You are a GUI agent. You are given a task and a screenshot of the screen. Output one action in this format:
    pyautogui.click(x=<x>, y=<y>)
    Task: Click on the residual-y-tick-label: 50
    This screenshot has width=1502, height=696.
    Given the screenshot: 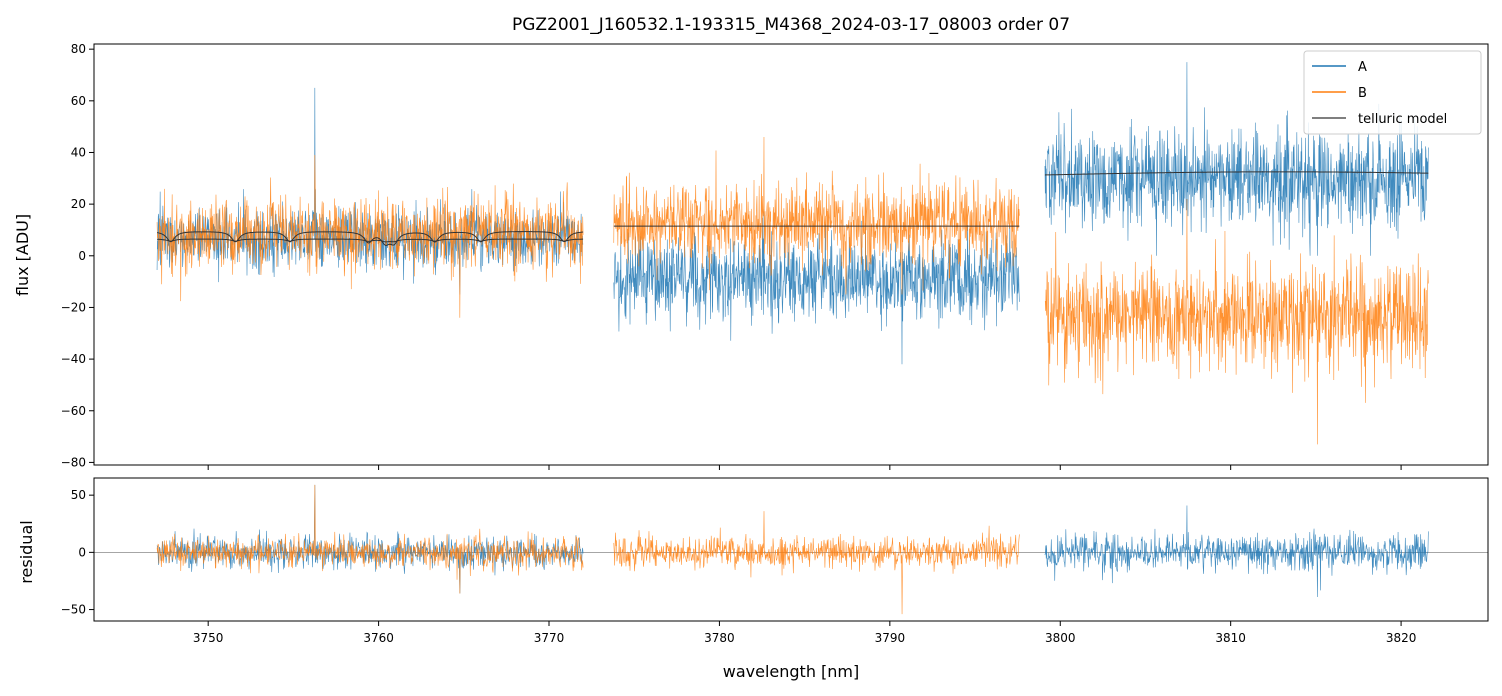 What is the action you would take?
    pyautogui.click(x=78, y=495)
    